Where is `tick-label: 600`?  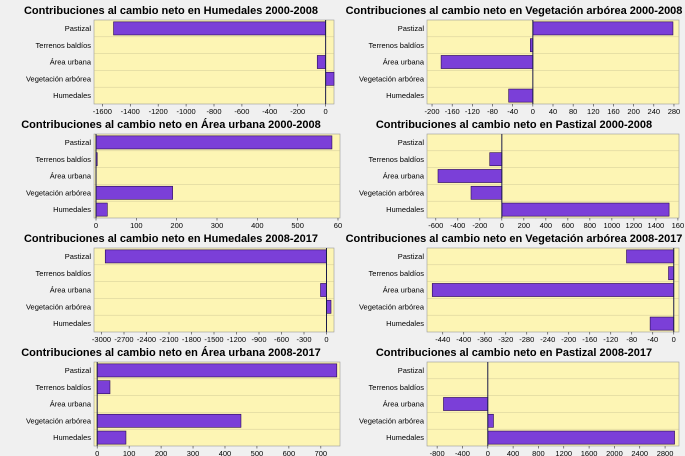 tick-label: 600 is located at coordinates (568, 224).